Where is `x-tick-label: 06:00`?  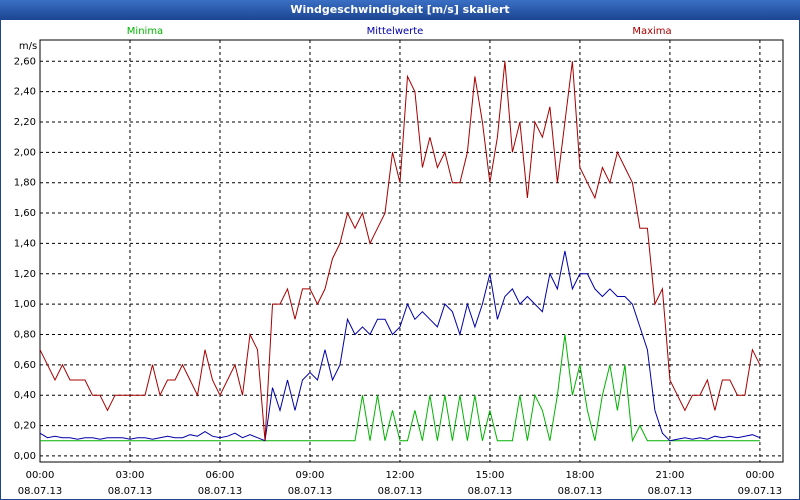 x-tick-label: 06:00 is located at coordinates (220, 475).